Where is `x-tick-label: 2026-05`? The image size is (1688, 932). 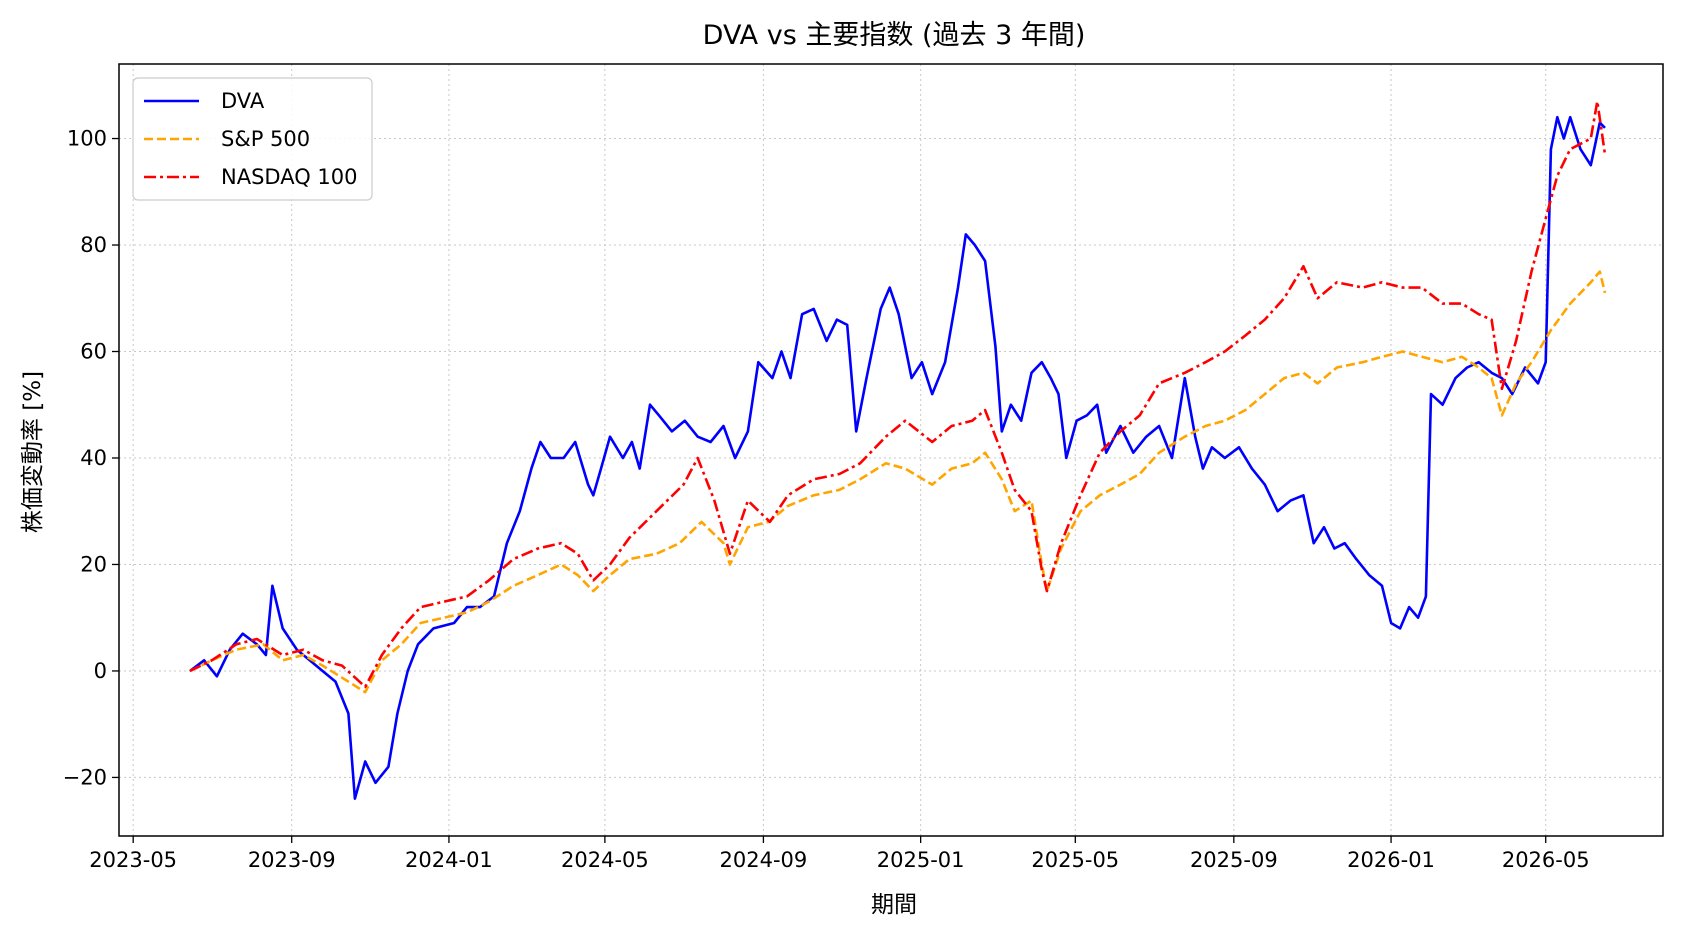 x-tick-label: 2026-05 is located at coordinates (1546, 860).